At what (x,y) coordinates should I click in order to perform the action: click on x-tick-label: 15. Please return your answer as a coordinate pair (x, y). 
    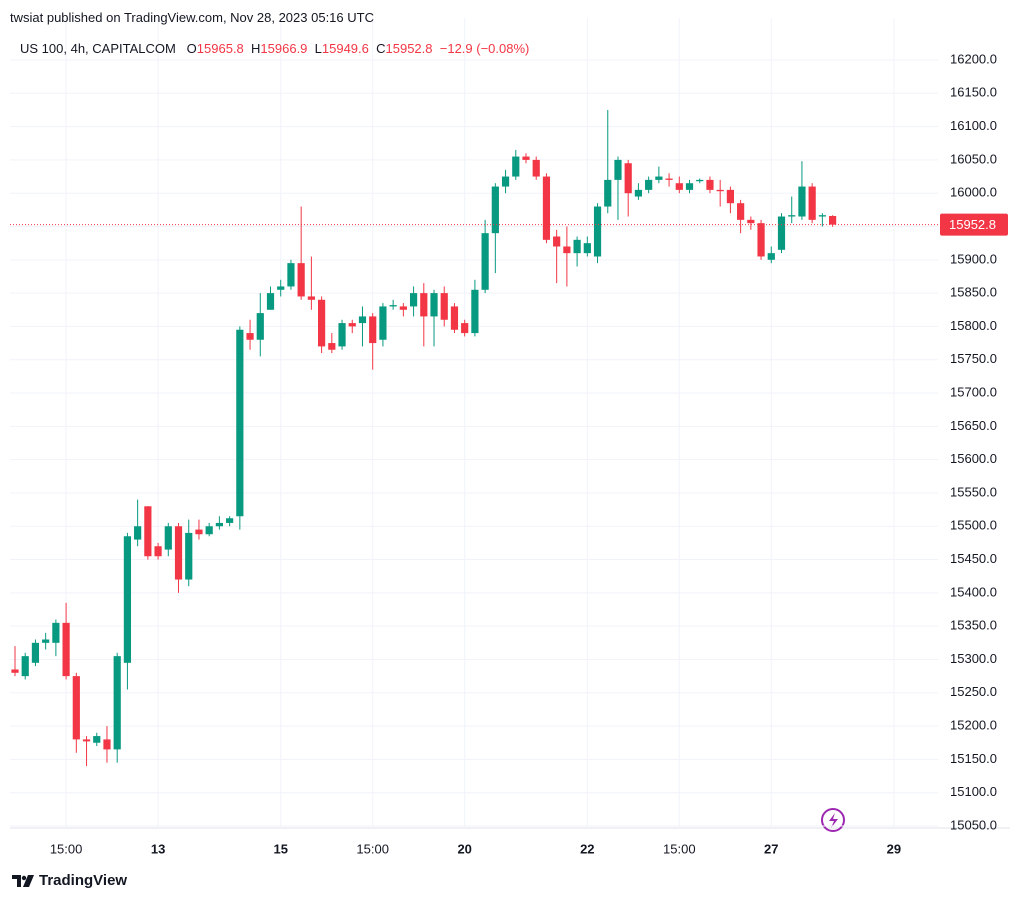
    Looking at the image, I should click on (280, 848).